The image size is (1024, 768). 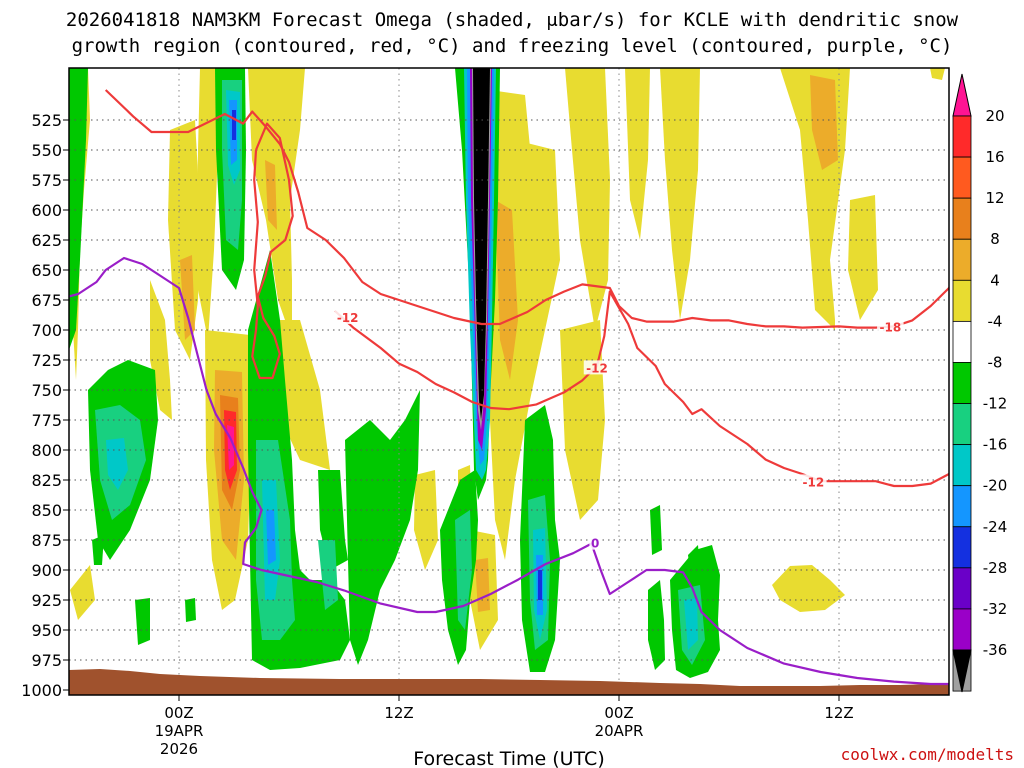 What do you see at coordinates (509, 682) in the screenshot?
I see `terrain-ground` at bounding box center [509, 682].